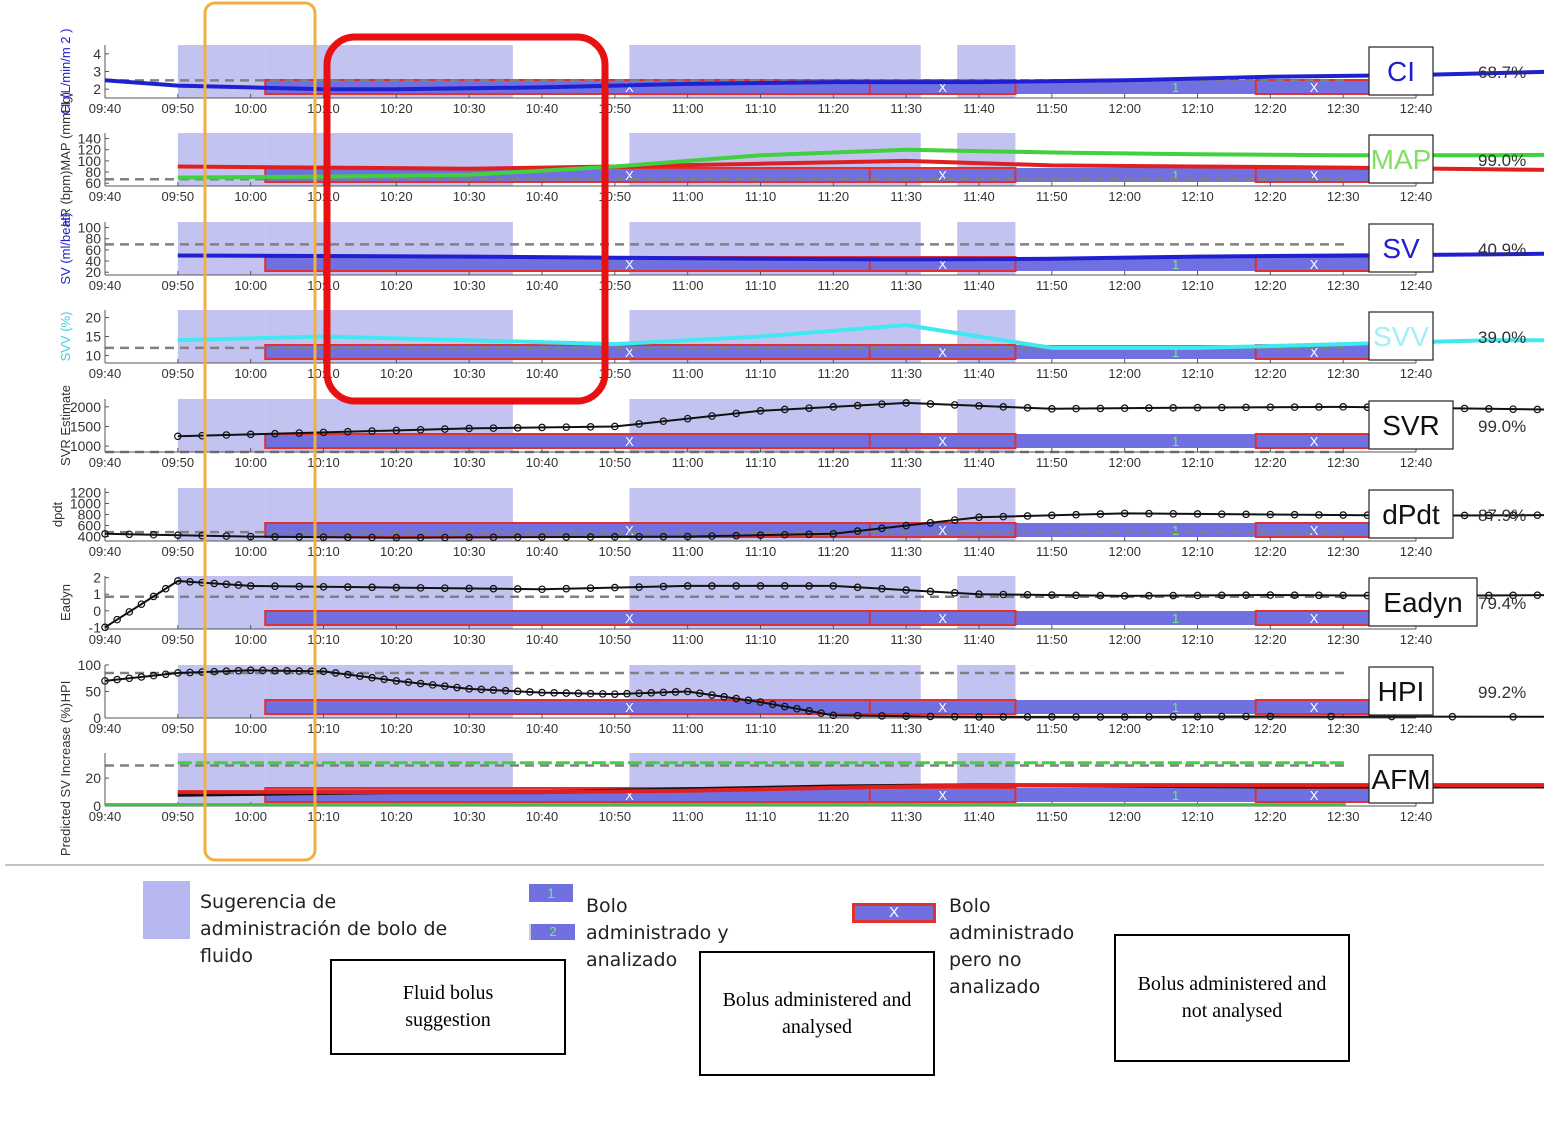  Describe the element at coordinates (65, 72) in the screenshot. I see `y-axis-label: CI (L/min/m 2 )` at that location.